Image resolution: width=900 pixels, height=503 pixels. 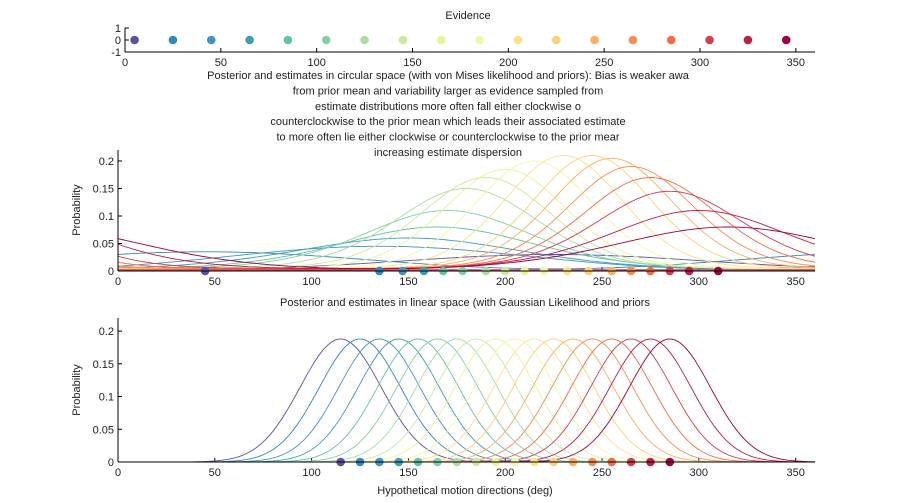 What do you see at coordinates (106, 217) in the screenshot?
I see `circular-ytick-label: 0.1` at bounding box center [106, 217].